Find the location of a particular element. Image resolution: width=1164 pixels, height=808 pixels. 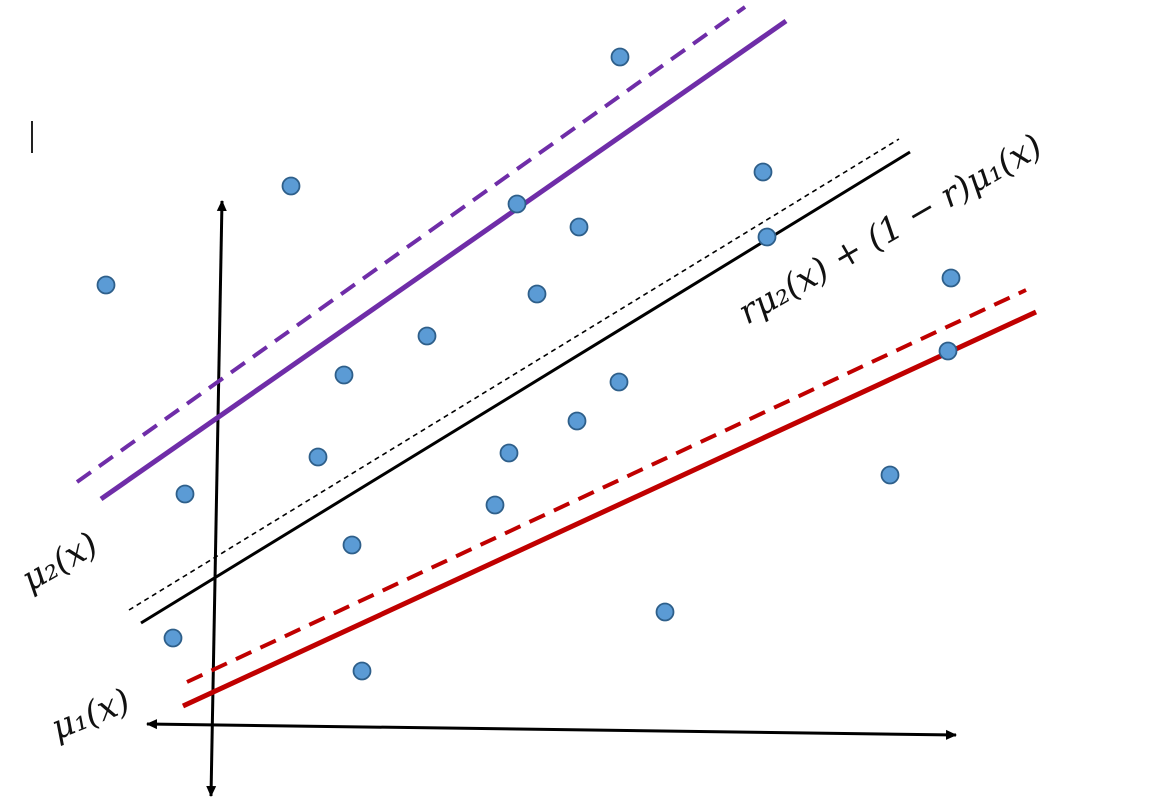

x-axis-arrow is located at coordinates (551, 729).